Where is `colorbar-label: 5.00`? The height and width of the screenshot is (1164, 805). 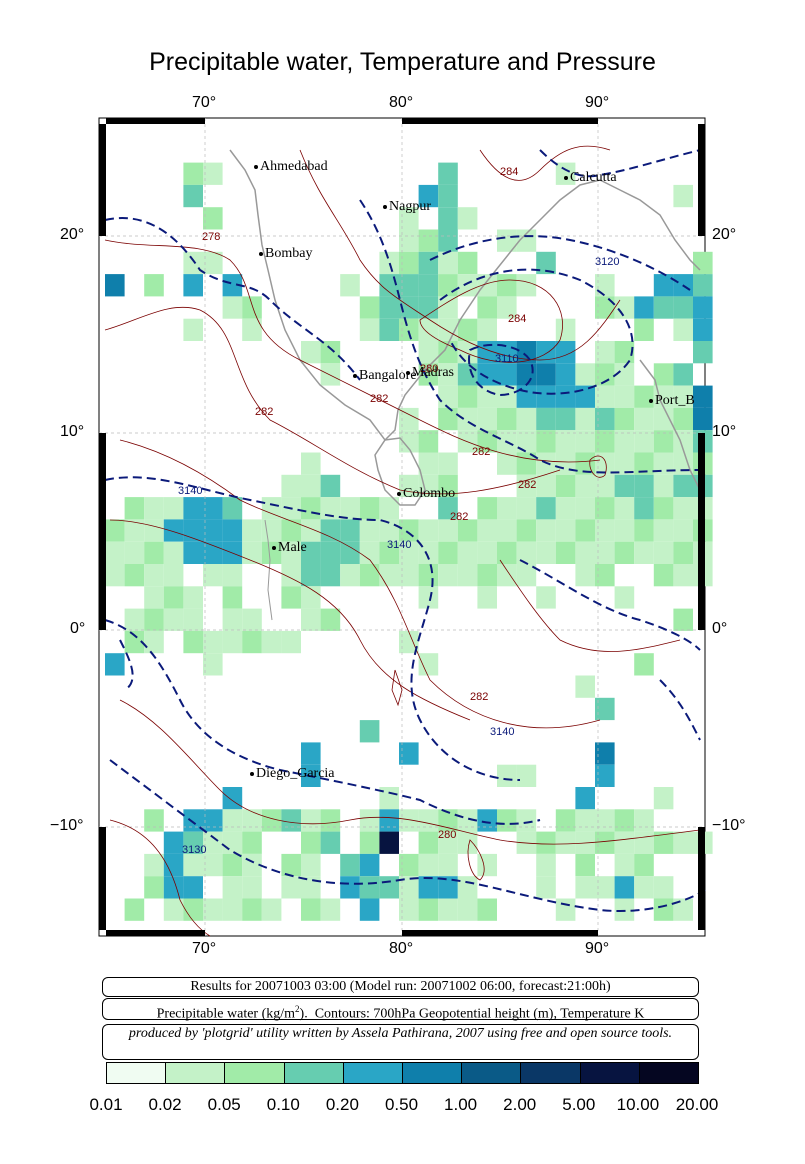
colorbar-label: 5.00 is located at coordinates (579, 1104).